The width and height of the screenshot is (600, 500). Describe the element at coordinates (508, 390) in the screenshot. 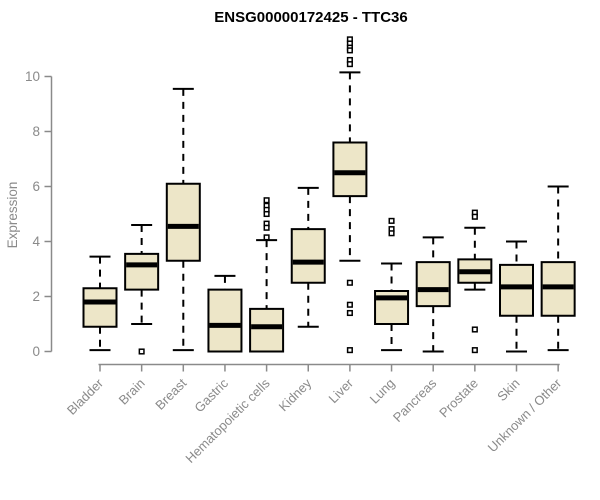

I see `x-category-label: Skin` at that location.